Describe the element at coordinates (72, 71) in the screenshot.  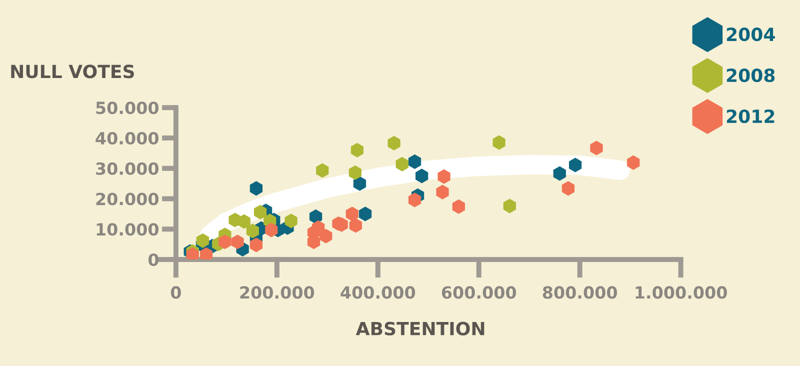
I see `y-axis-title: NULL VOTES` at that location.